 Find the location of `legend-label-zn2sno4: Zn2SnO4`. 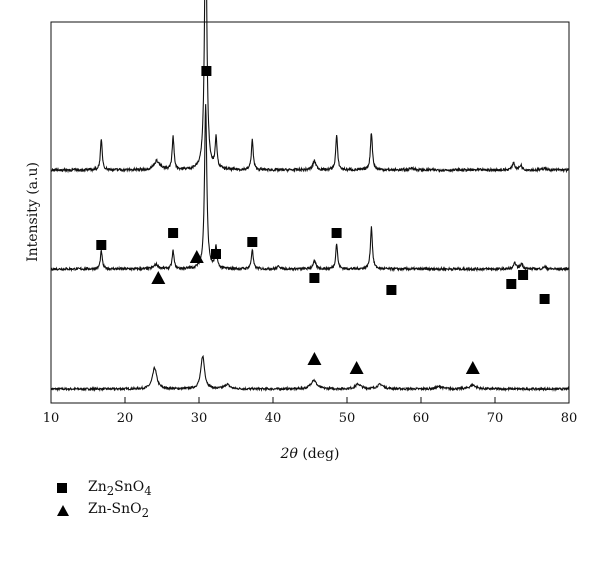

legend-label-zn2sno4: Zn2SnO4 is located at coordinates (120, 488).